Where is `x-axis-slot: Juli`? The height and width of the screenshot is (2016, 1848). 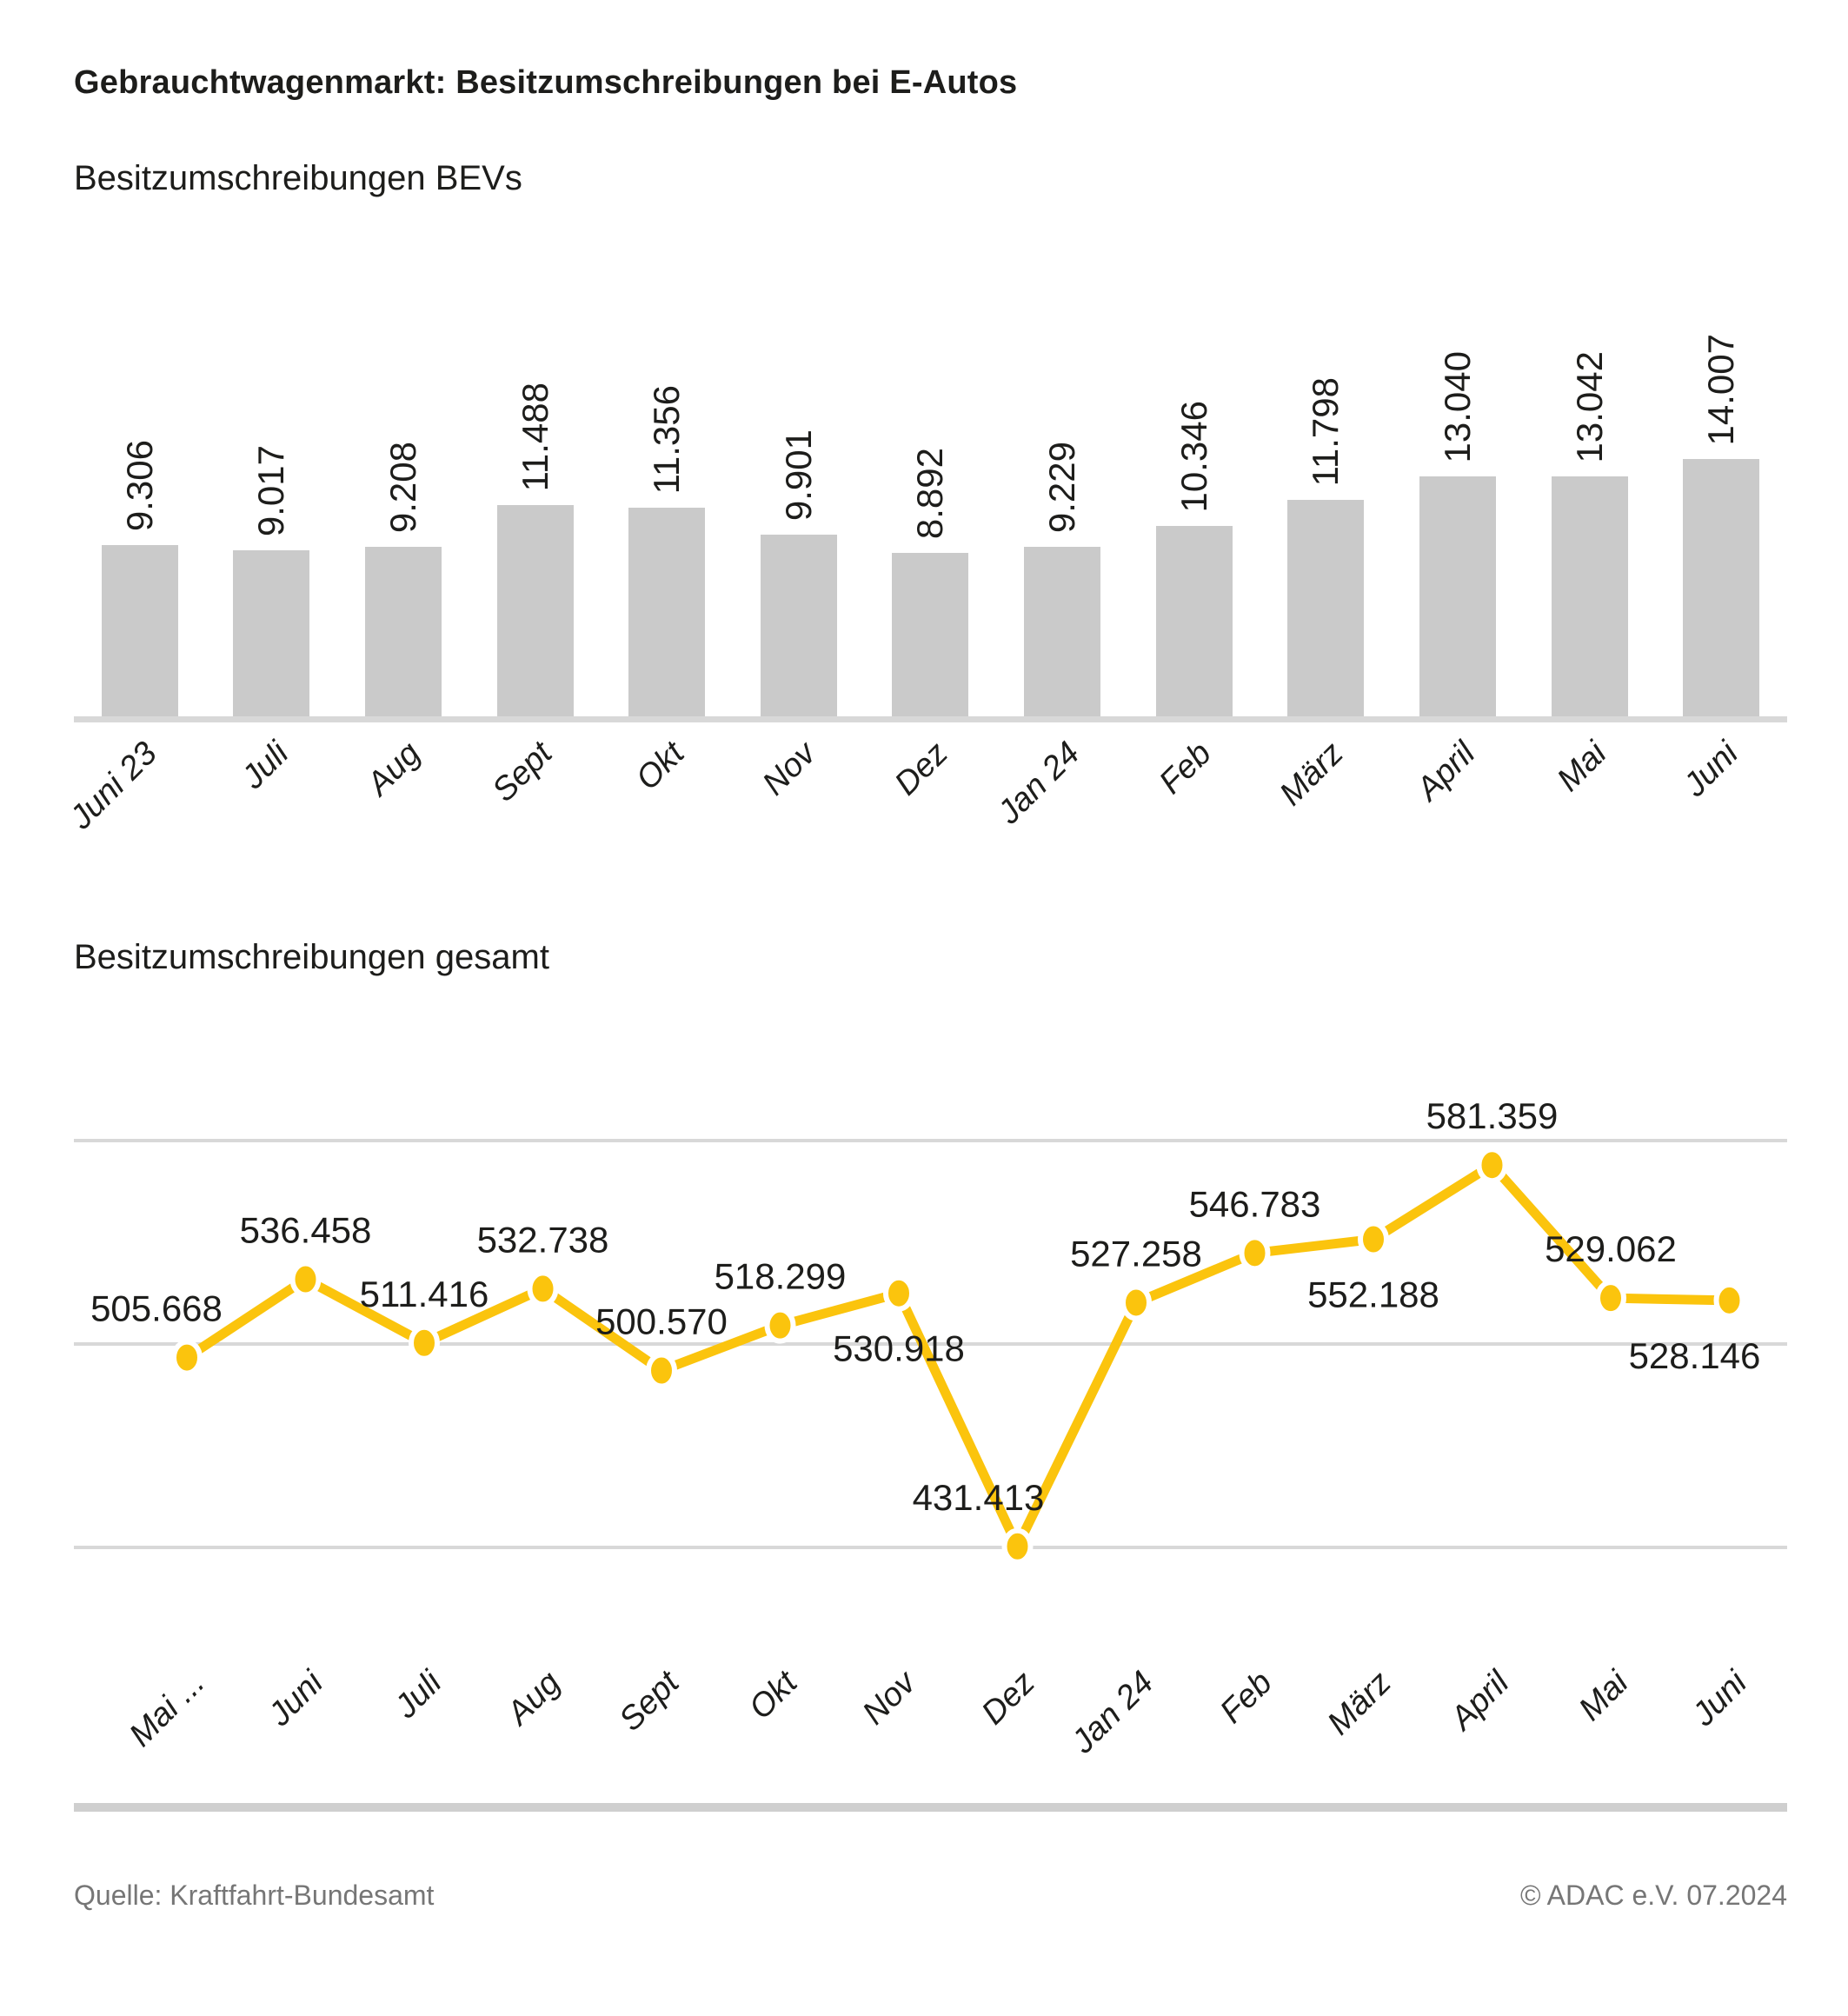
x-axis-slot: Juli is located at coordinates (272, 788).